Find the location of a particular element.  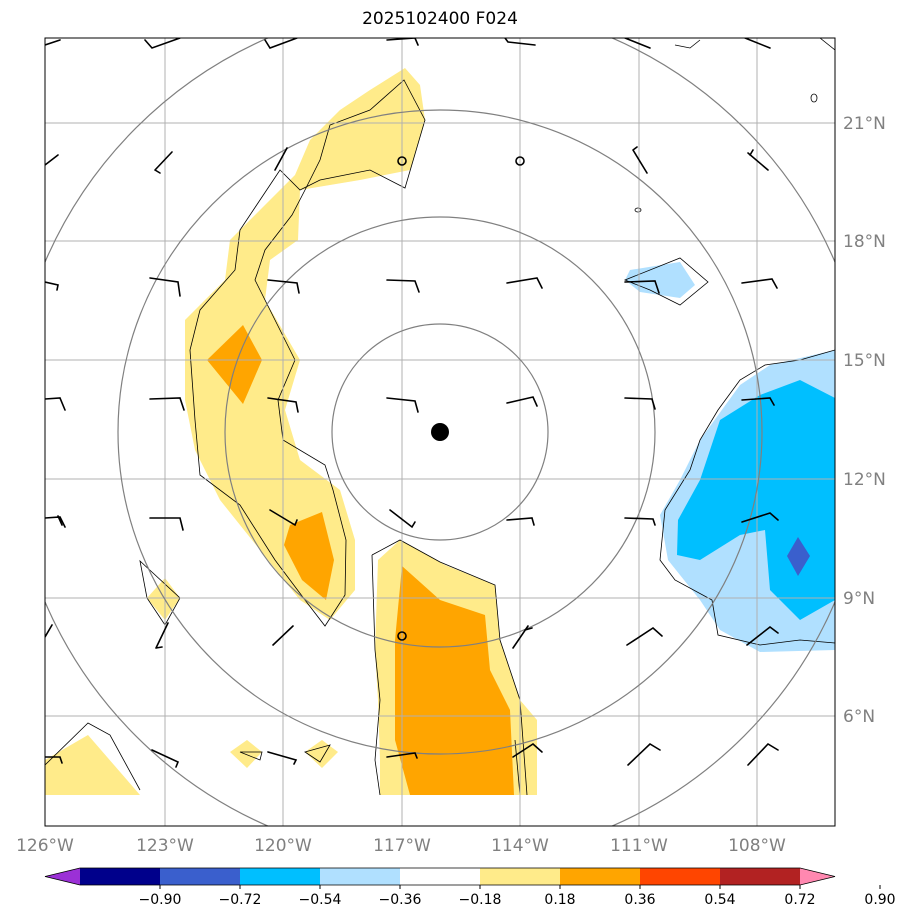

lat-label-6: 6°N is located at coordinates (859, 717).